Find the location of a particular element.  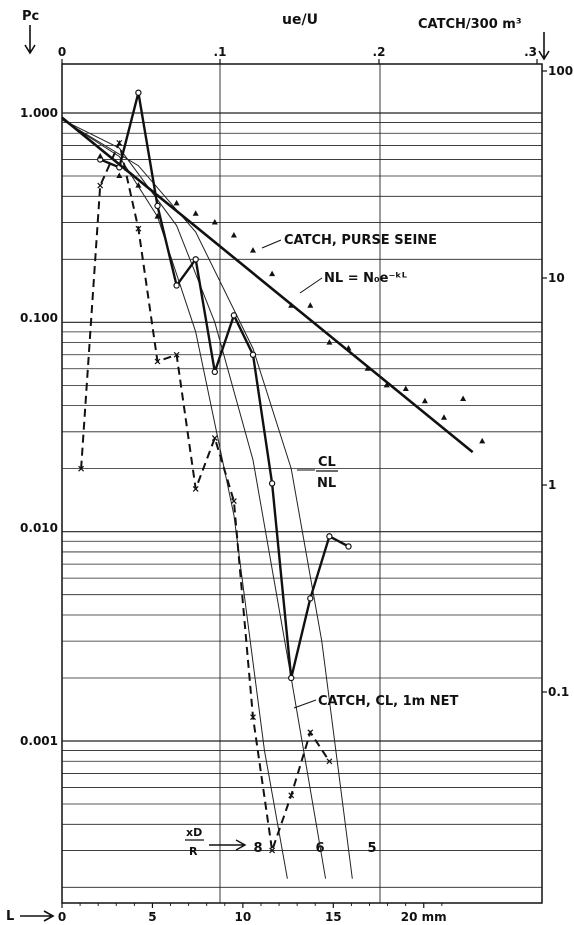

annotation-catch-purse-seine: CATCH, PURSE SEINE is located at coordinates (360, 240).